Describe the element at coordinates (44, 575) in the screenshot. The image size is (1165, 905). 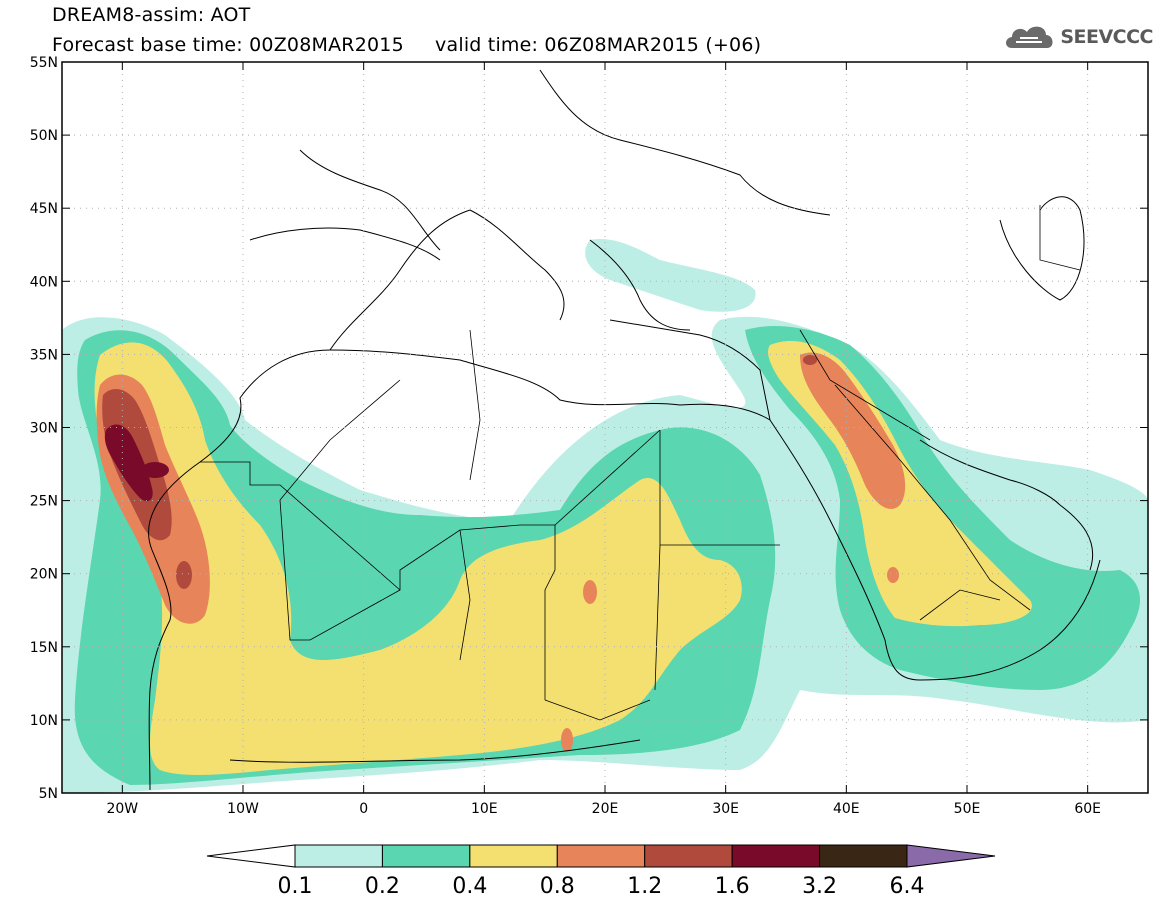
I see `lat-tick-label: 20N` at that location.